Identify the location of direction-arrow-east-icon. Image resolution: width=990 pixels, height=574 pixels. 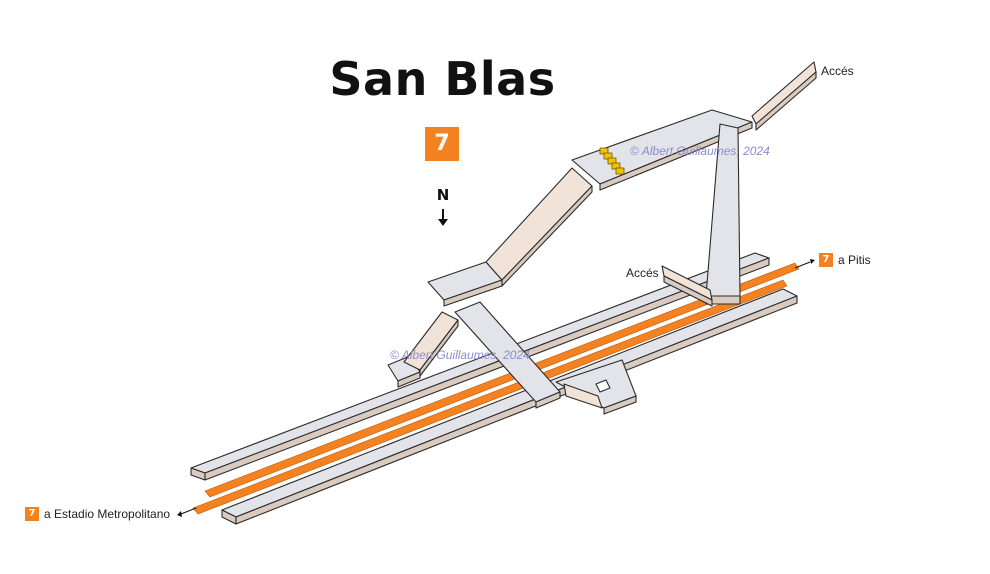
(804, 264).